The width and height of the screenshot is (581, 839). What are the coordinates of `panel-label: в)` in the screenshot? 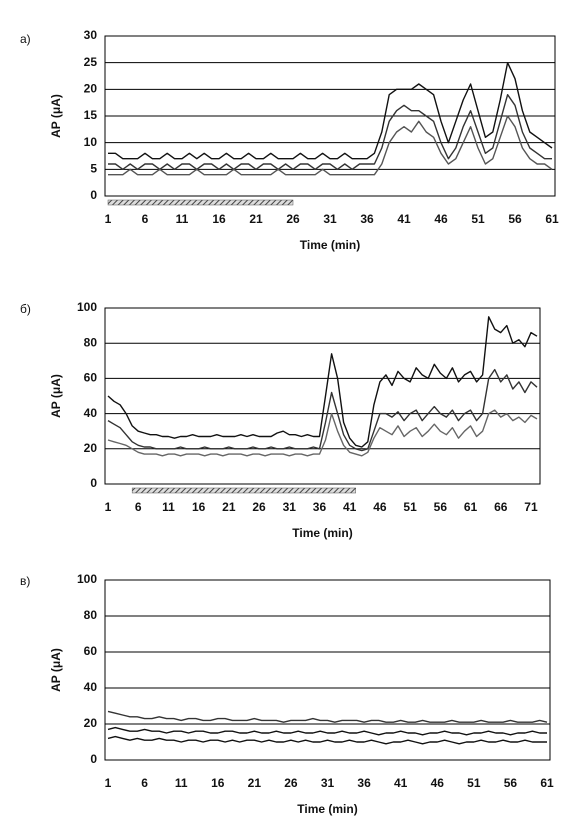 It's located at (25, 581).